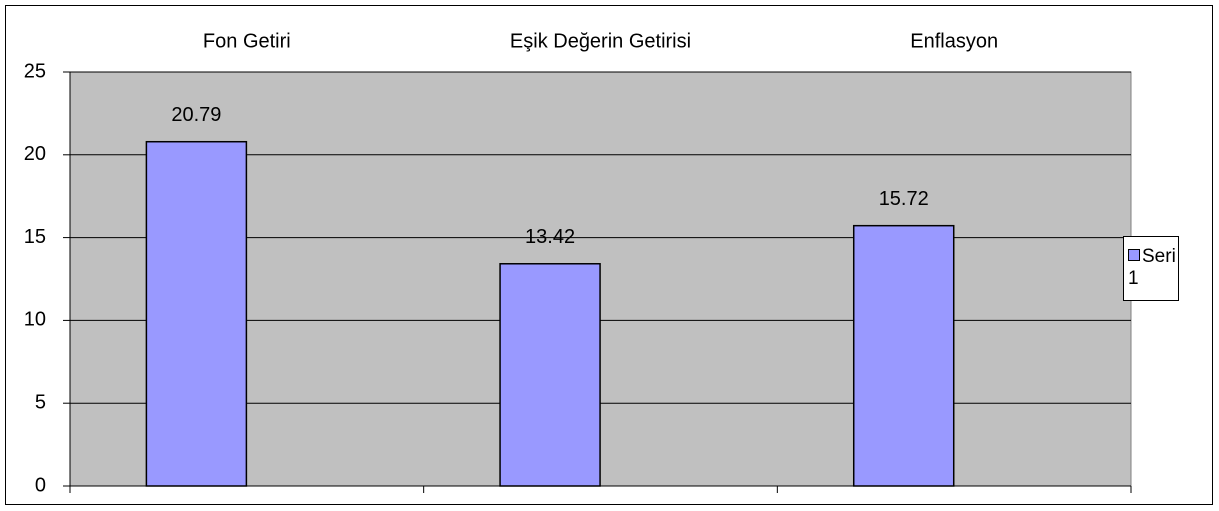 The image size is (1219, 511). Describe the element at coordinates (35, 320) in the screenshot. I see `y-tick-label: 10` at that location.